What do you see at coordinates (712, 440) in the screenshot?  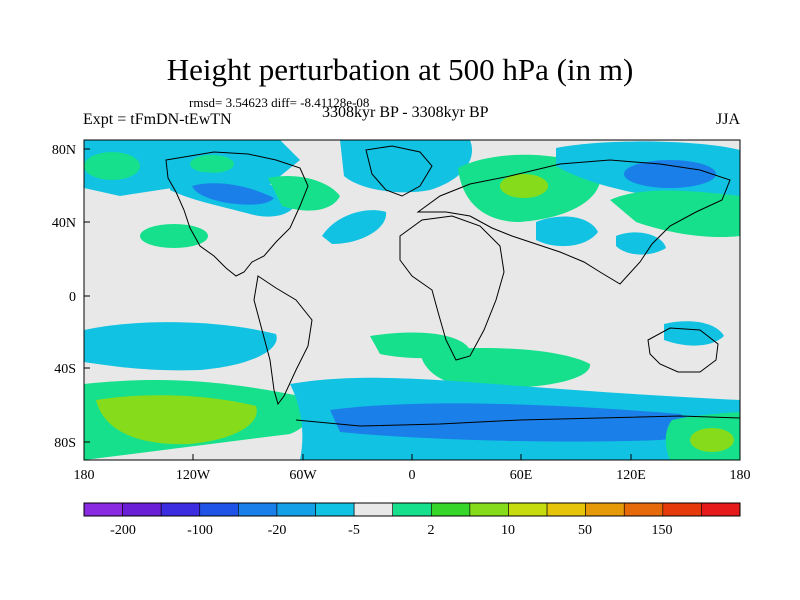 I see `yellow-patch-southeast` at bounding box center [712, 440].